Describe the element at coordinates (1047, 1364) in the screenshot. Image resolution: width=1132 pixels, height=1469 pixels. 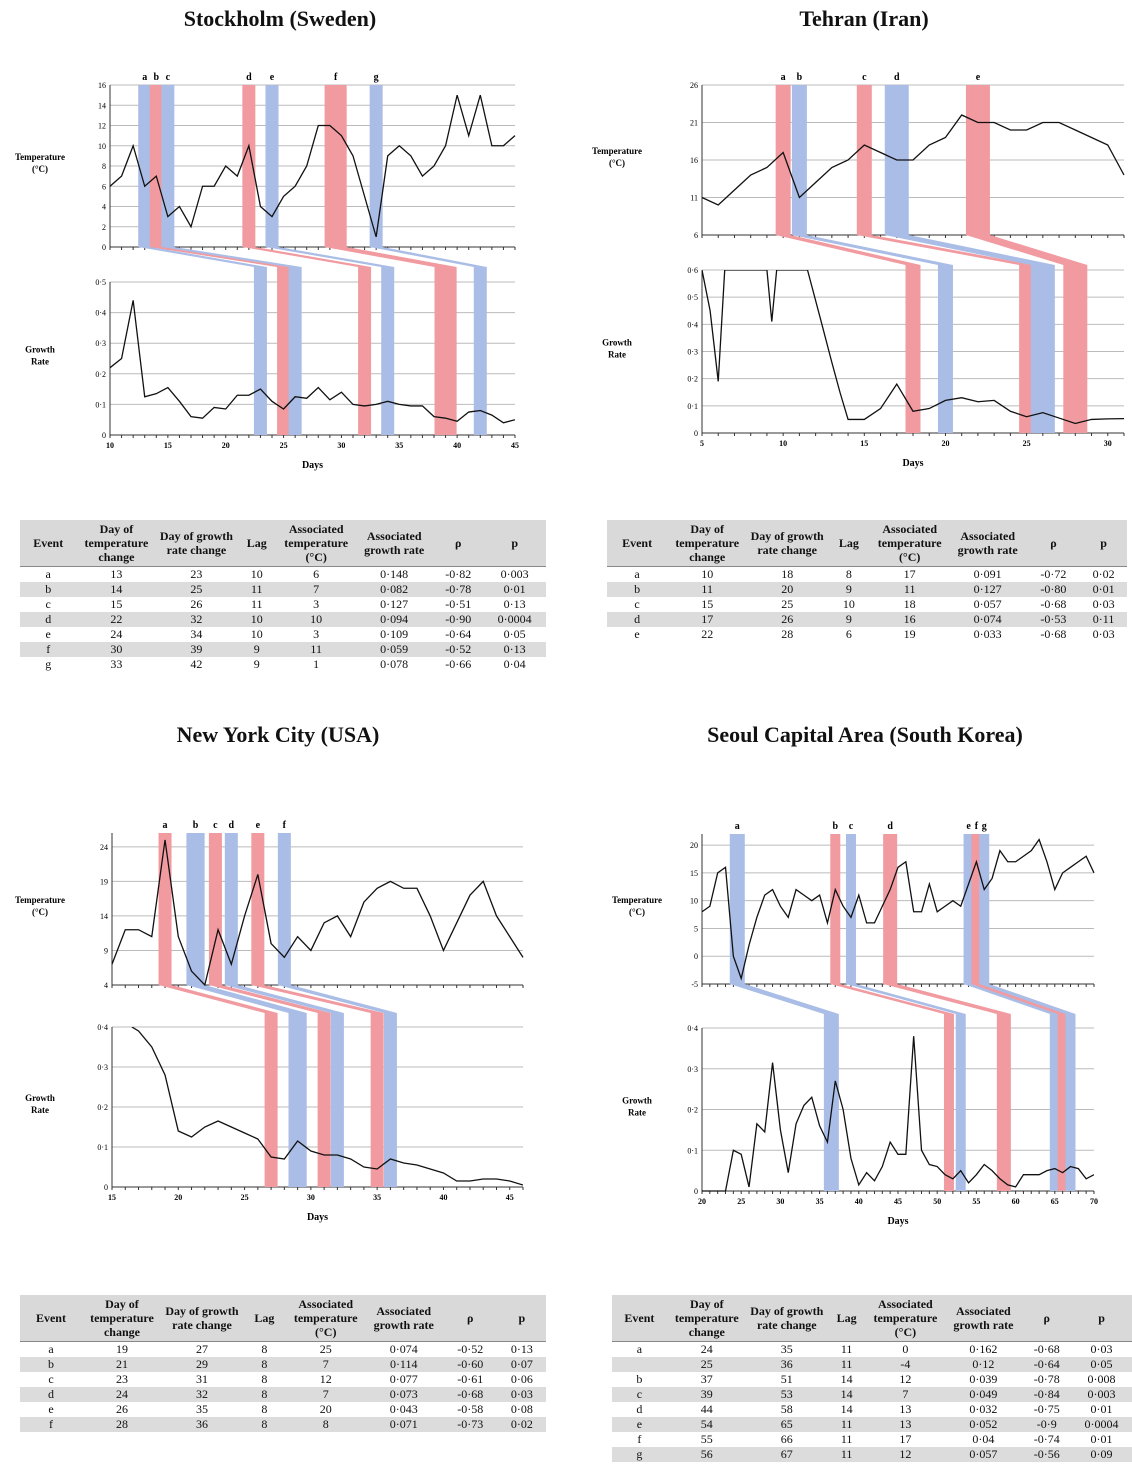
I see `table-cell: -0·64` at that location.